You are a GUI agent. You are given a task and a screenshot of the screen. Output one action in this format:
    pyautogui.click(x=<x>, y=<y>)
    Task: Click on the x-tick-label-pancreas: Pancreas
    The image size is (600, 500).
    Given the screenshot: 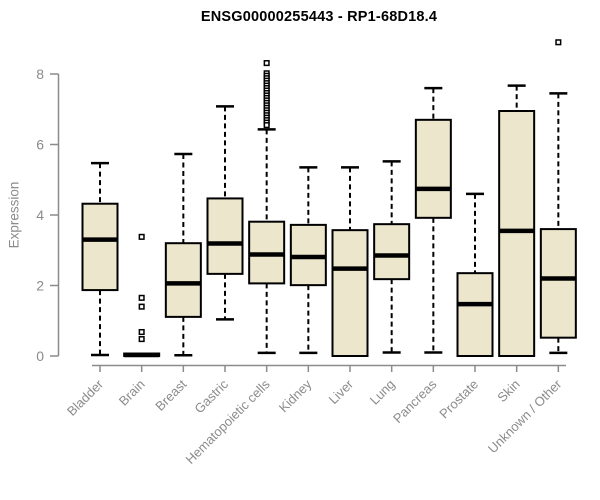 What is the action you would take?
    pyautogui.click(x=415, y=401)
    